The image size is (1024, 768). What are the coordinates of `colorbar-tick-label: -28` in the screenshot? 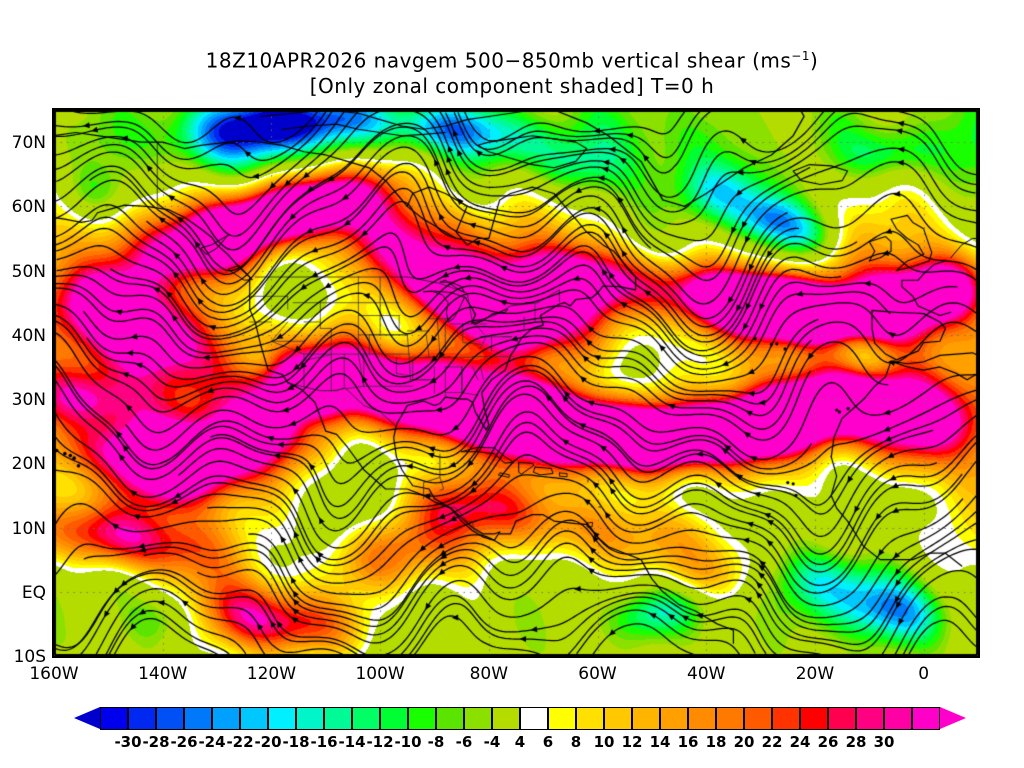 It's located at (156, 742).